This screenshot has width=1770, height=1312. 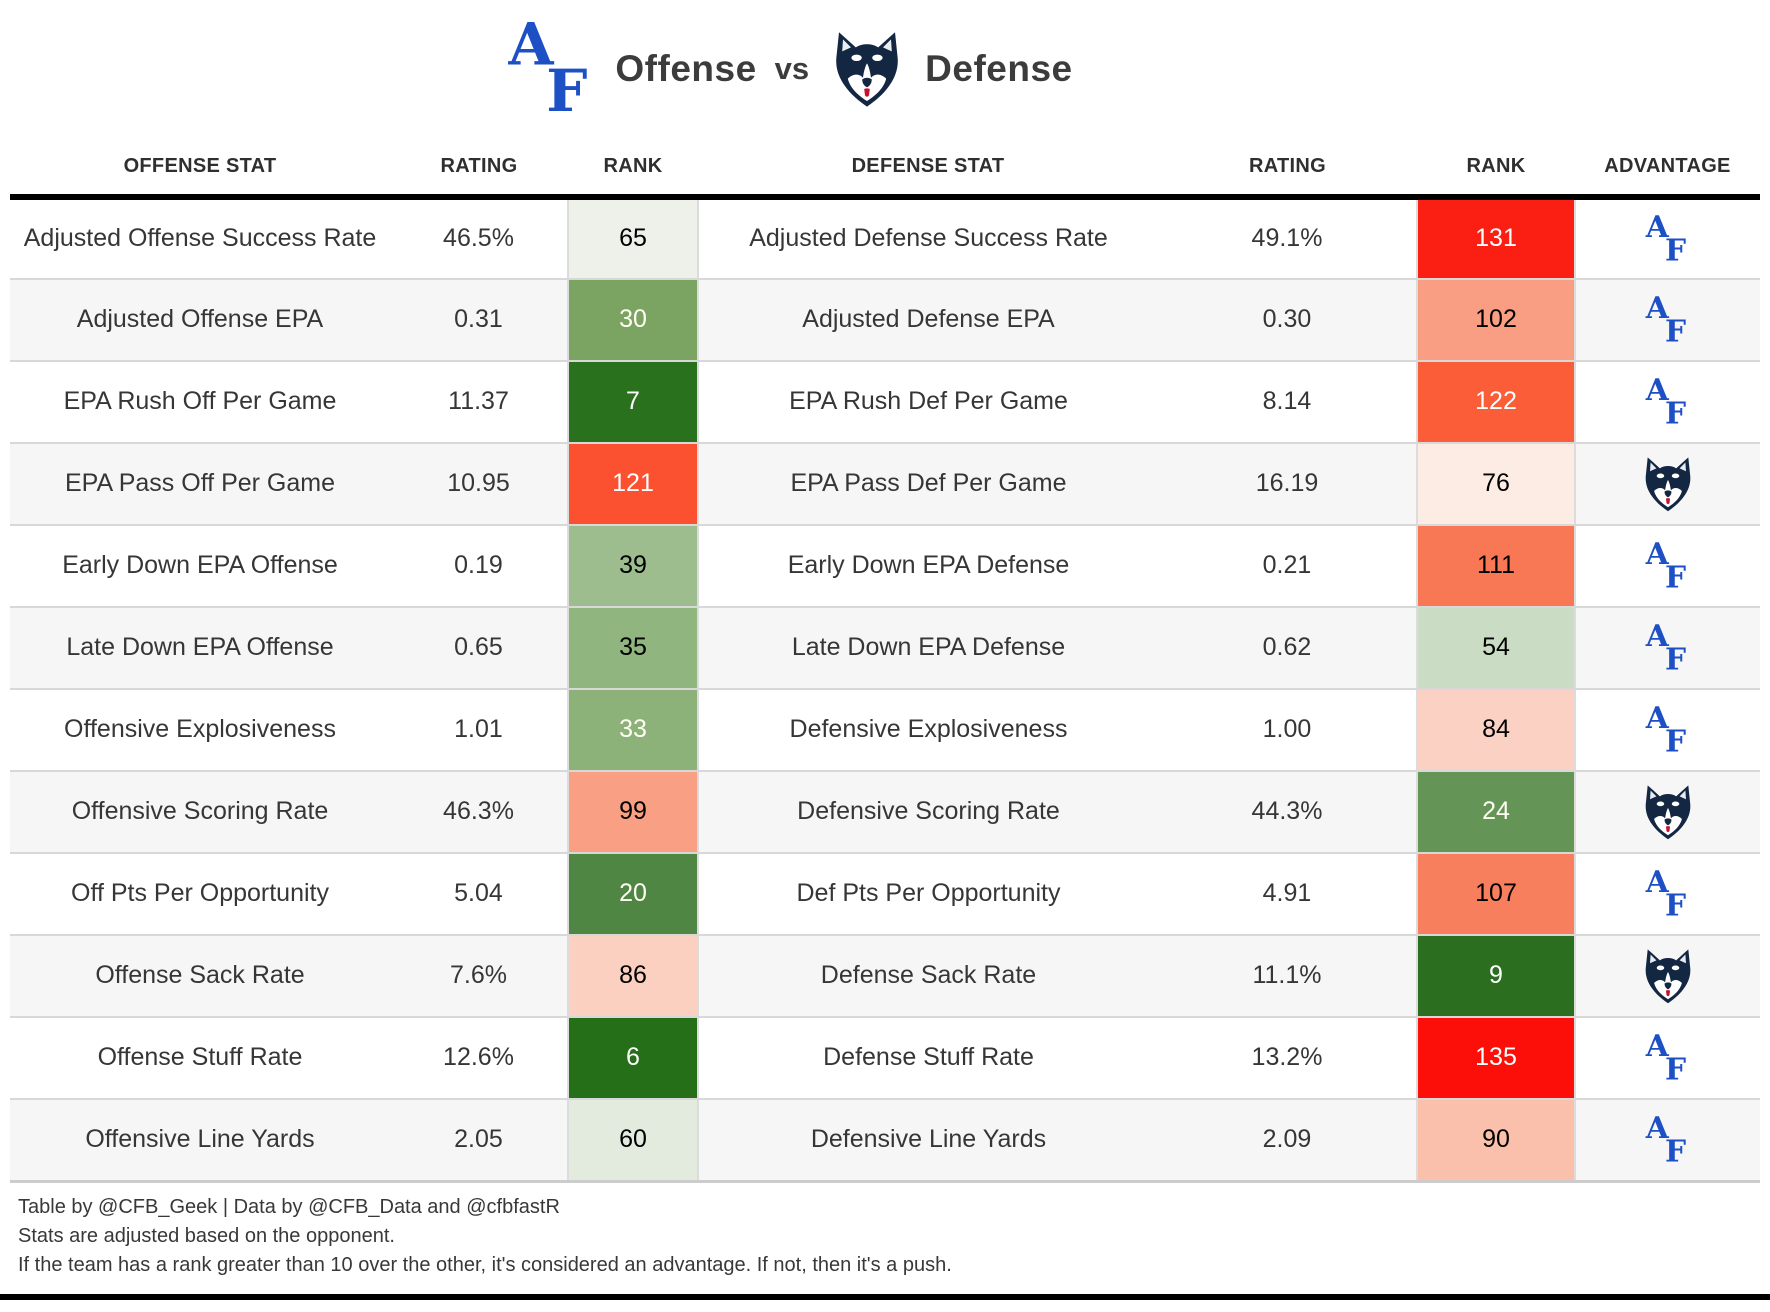 I want to click on defense-rating-value: 49.1%, so click(x=1287, y=238).